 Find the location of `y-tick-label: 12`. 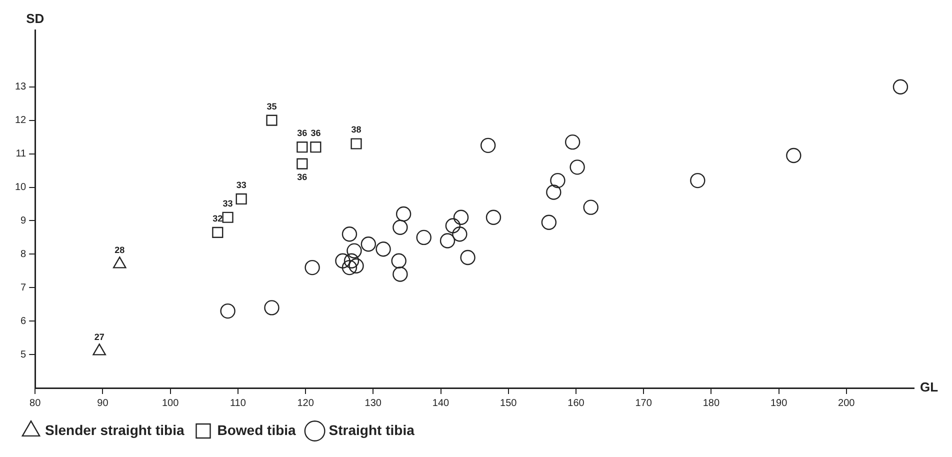

y-tick-label: 12 is located at coordinates (21, 120).